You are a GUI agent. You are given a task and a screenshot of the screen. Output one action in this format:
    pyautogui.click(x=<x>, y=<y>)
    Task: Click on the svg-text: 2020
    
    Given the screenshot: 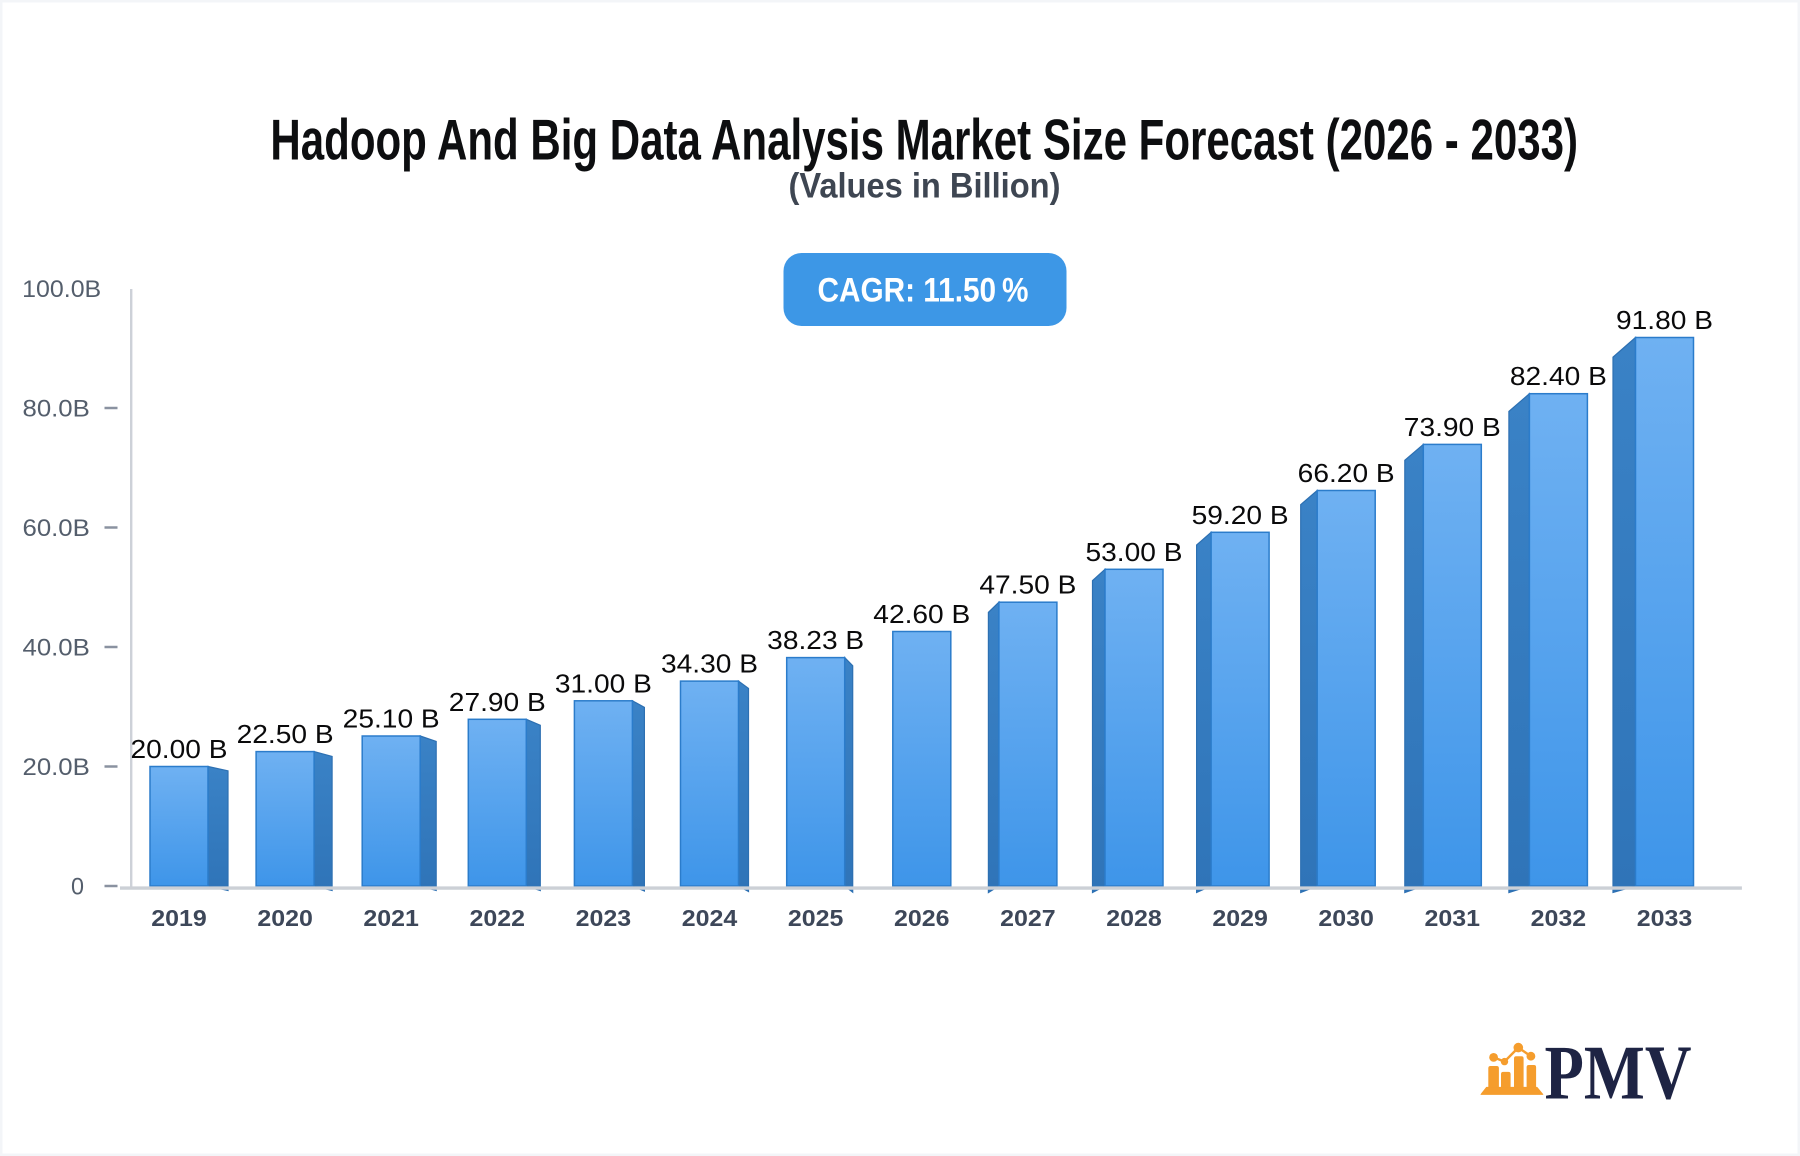 What is the action you would take?
    pyautogui.click(x=285, y=918)
    